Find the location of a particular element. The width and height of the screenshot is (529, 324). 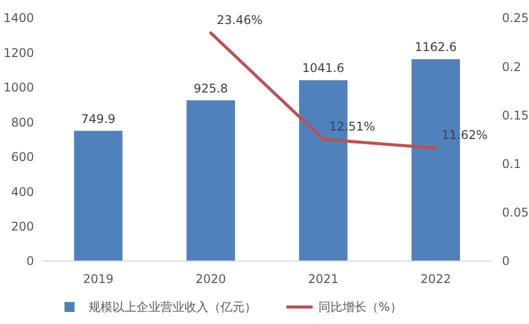

y-tick-label: 400 is located at coordinates (22, 191).